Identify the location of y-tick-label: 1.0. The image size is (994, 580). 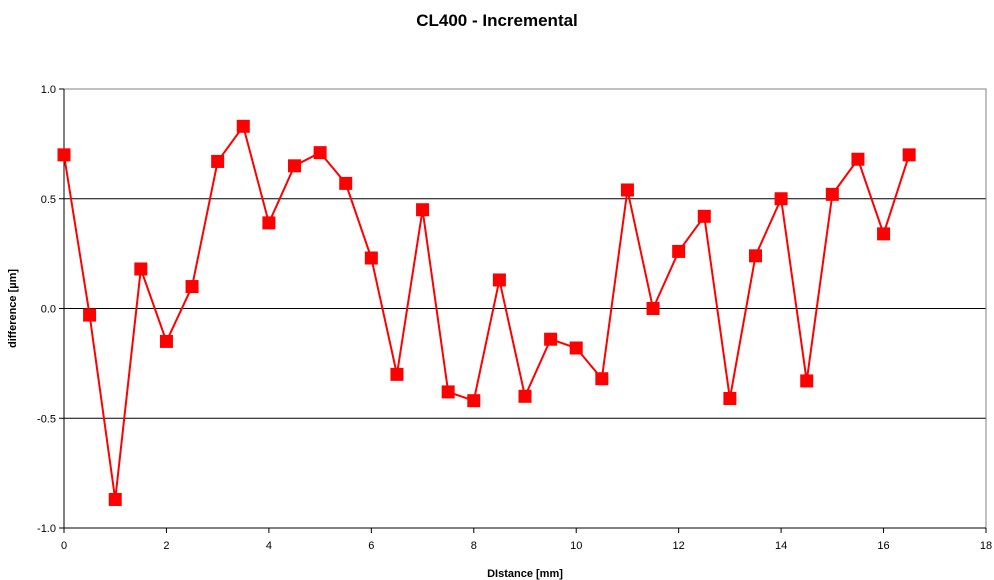
(48, 90).